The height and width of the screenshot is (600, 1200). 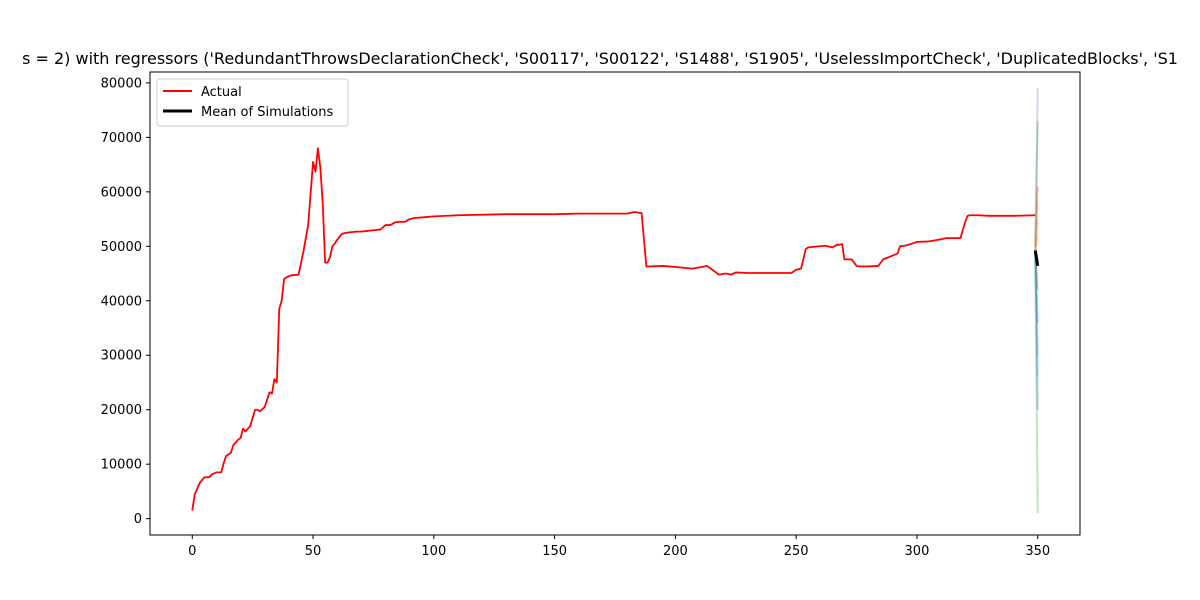 What do you see at coordinates (221, 92) in the screenshot?
I see `legend-actual-label: Actual` at bounding box center [221, 92].